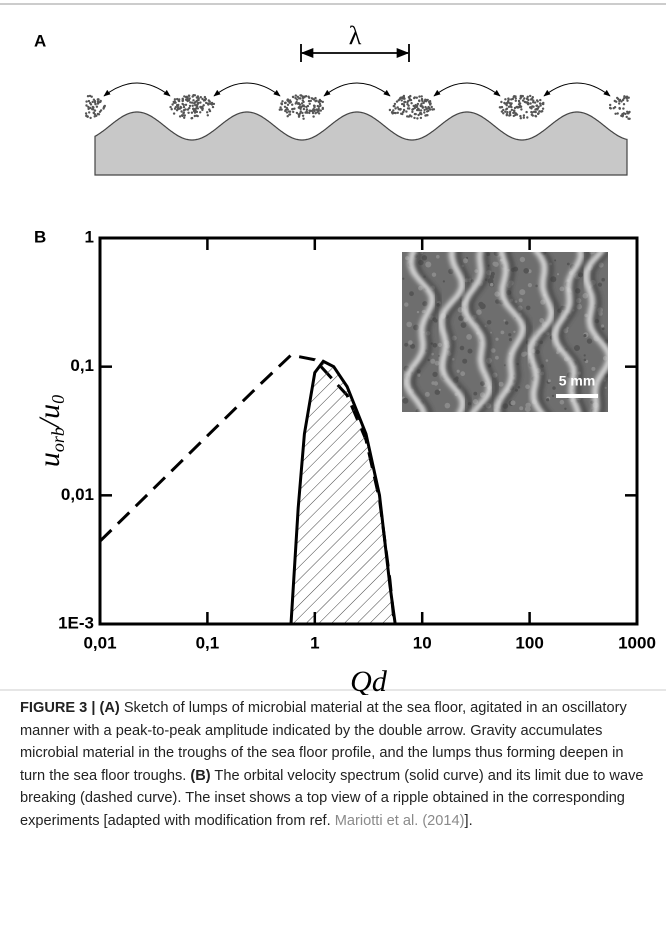 Image resolution: width=666 pixels, height=927 pixels. What do you see at coordinates (451, 332) in the screenshot?
I see `inset-ridge` at bounding box center [451, 332].